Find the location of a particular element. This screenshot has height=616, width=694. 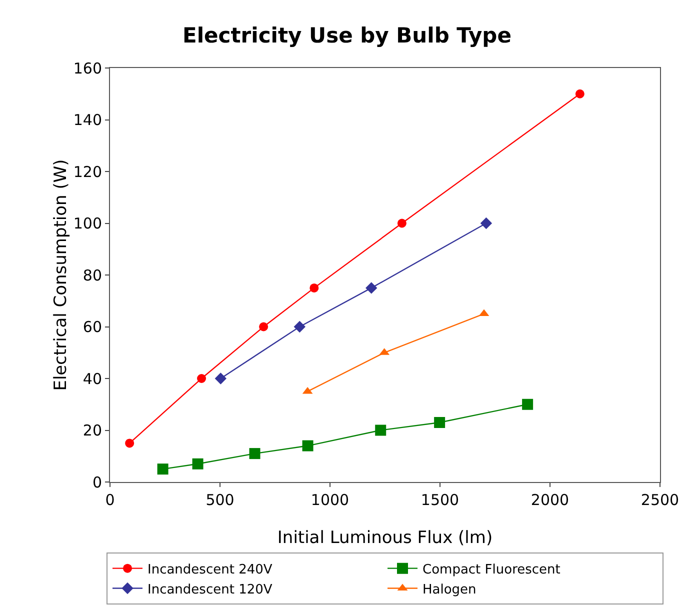

x-tick-label: 1000 is located at coordinates (330, 500).